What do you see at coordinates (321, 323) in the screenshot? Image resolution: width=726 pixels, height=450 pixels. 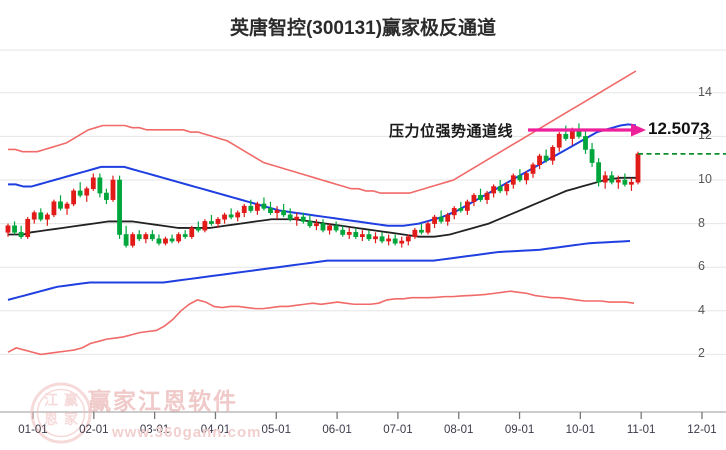 I see `lower-outer-band-line` at bounding box center [321, 323].